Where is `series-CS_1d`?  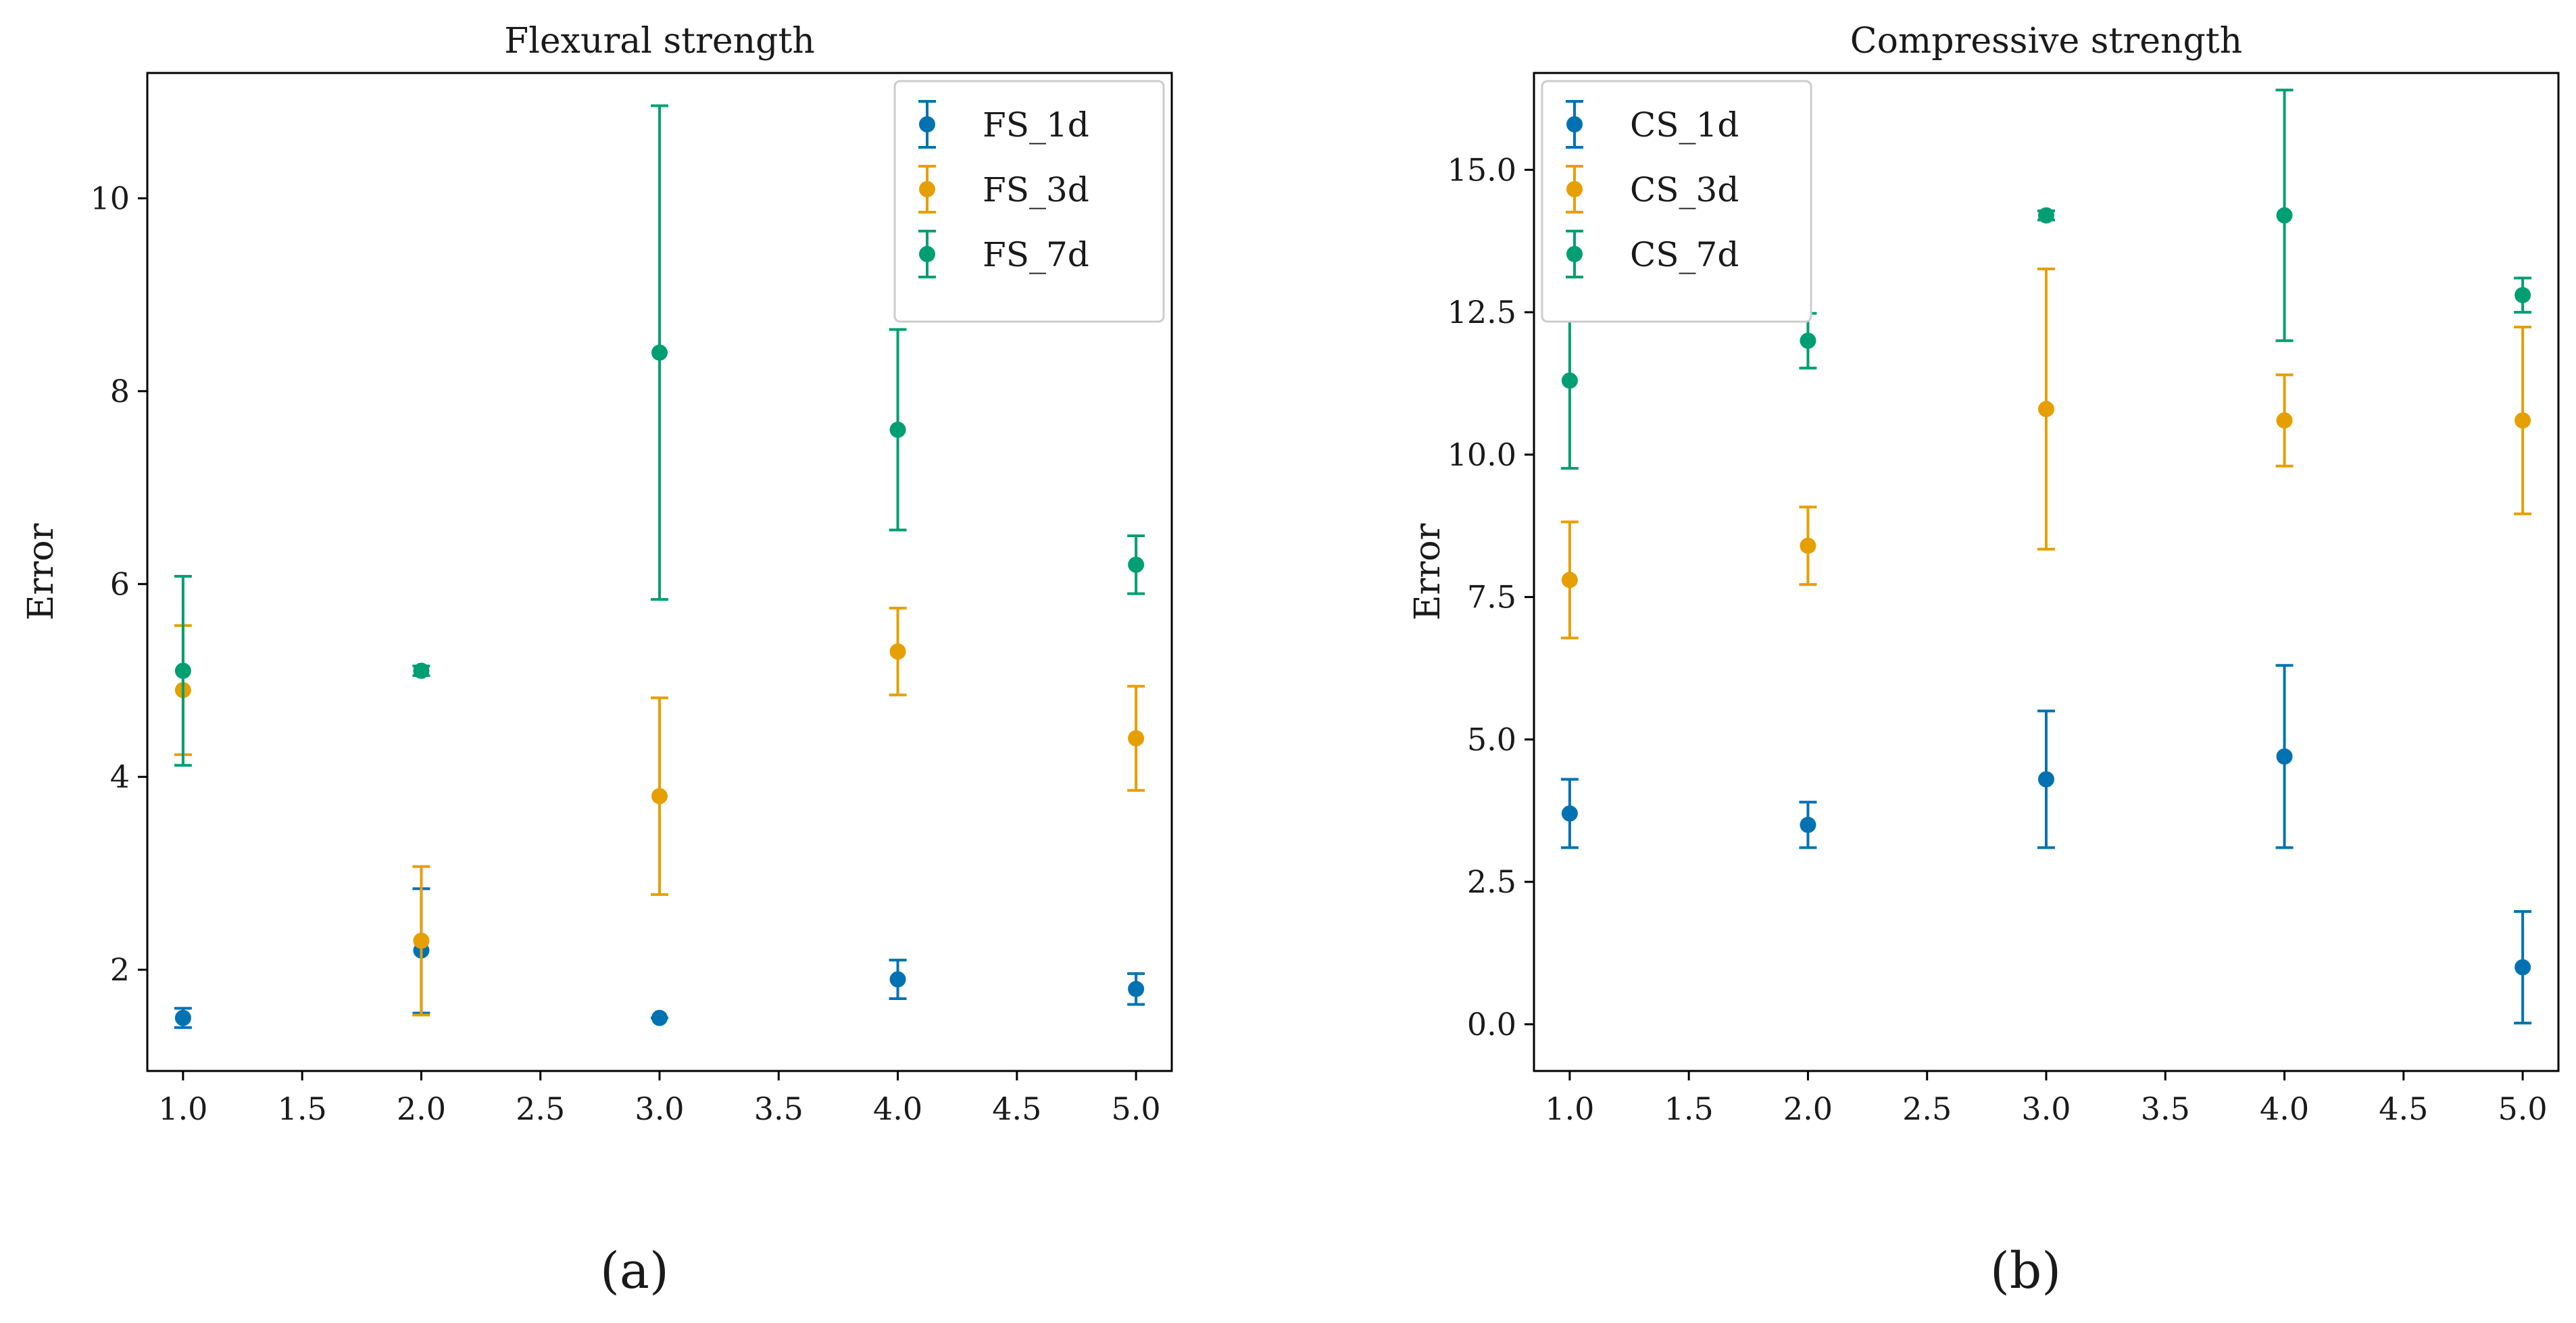
series-CS_1d is located at coordinates (2046, 844).